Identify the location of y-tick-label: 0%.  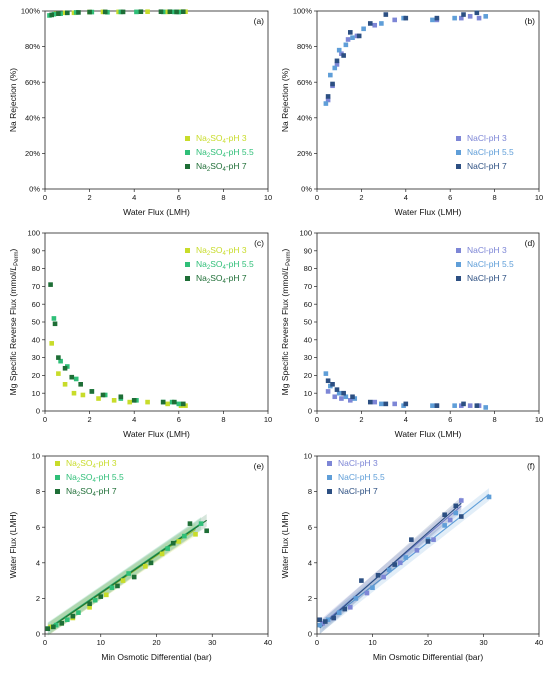
(34, 189).